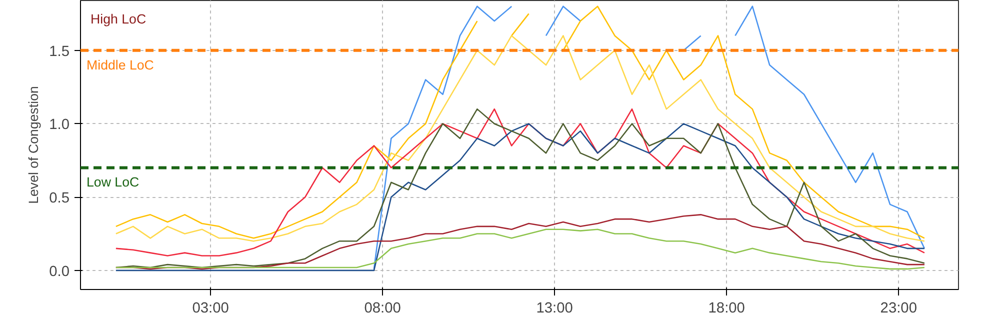 This screenshot has height=328, width=1000. What do you see at coordinates (59, 272) in the screenshot?
I see `y-tick-label: 0.0` at bounding box center [59, 272].